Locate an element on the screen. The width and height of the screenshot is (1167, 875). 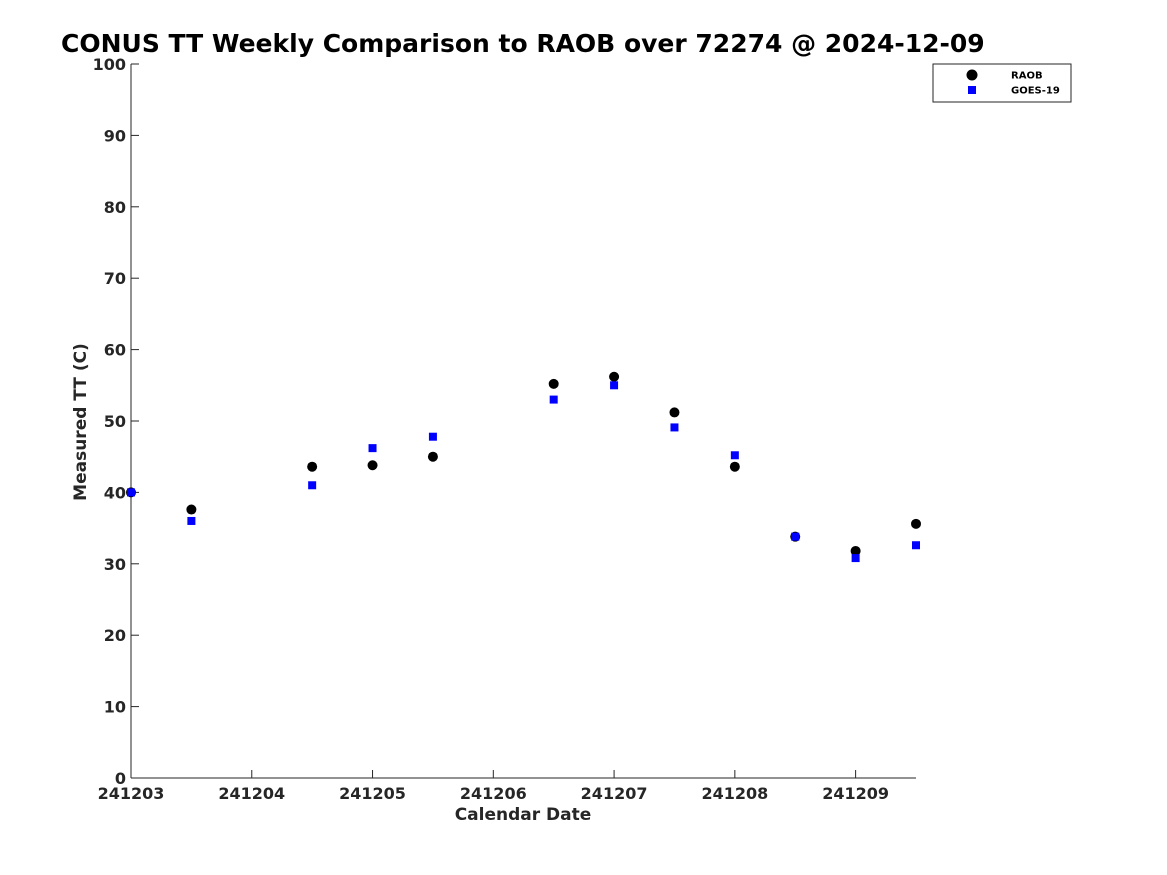
series-raob is located at coordinates (523, 463).